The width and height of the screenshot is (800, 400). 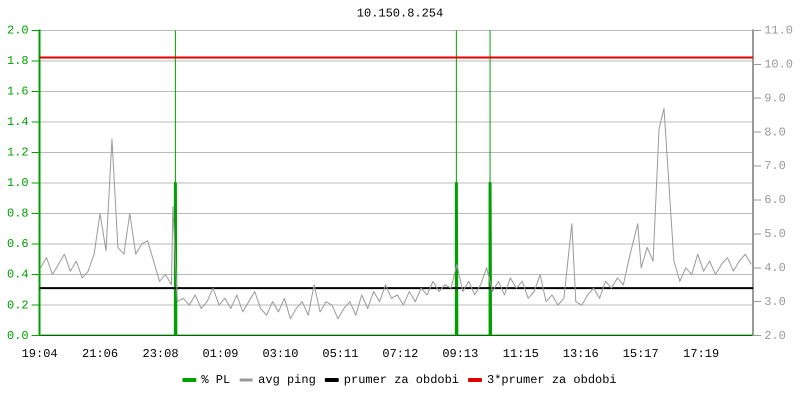 I want to click on x-tick-label: 09:13, so click(x=460, y=353).